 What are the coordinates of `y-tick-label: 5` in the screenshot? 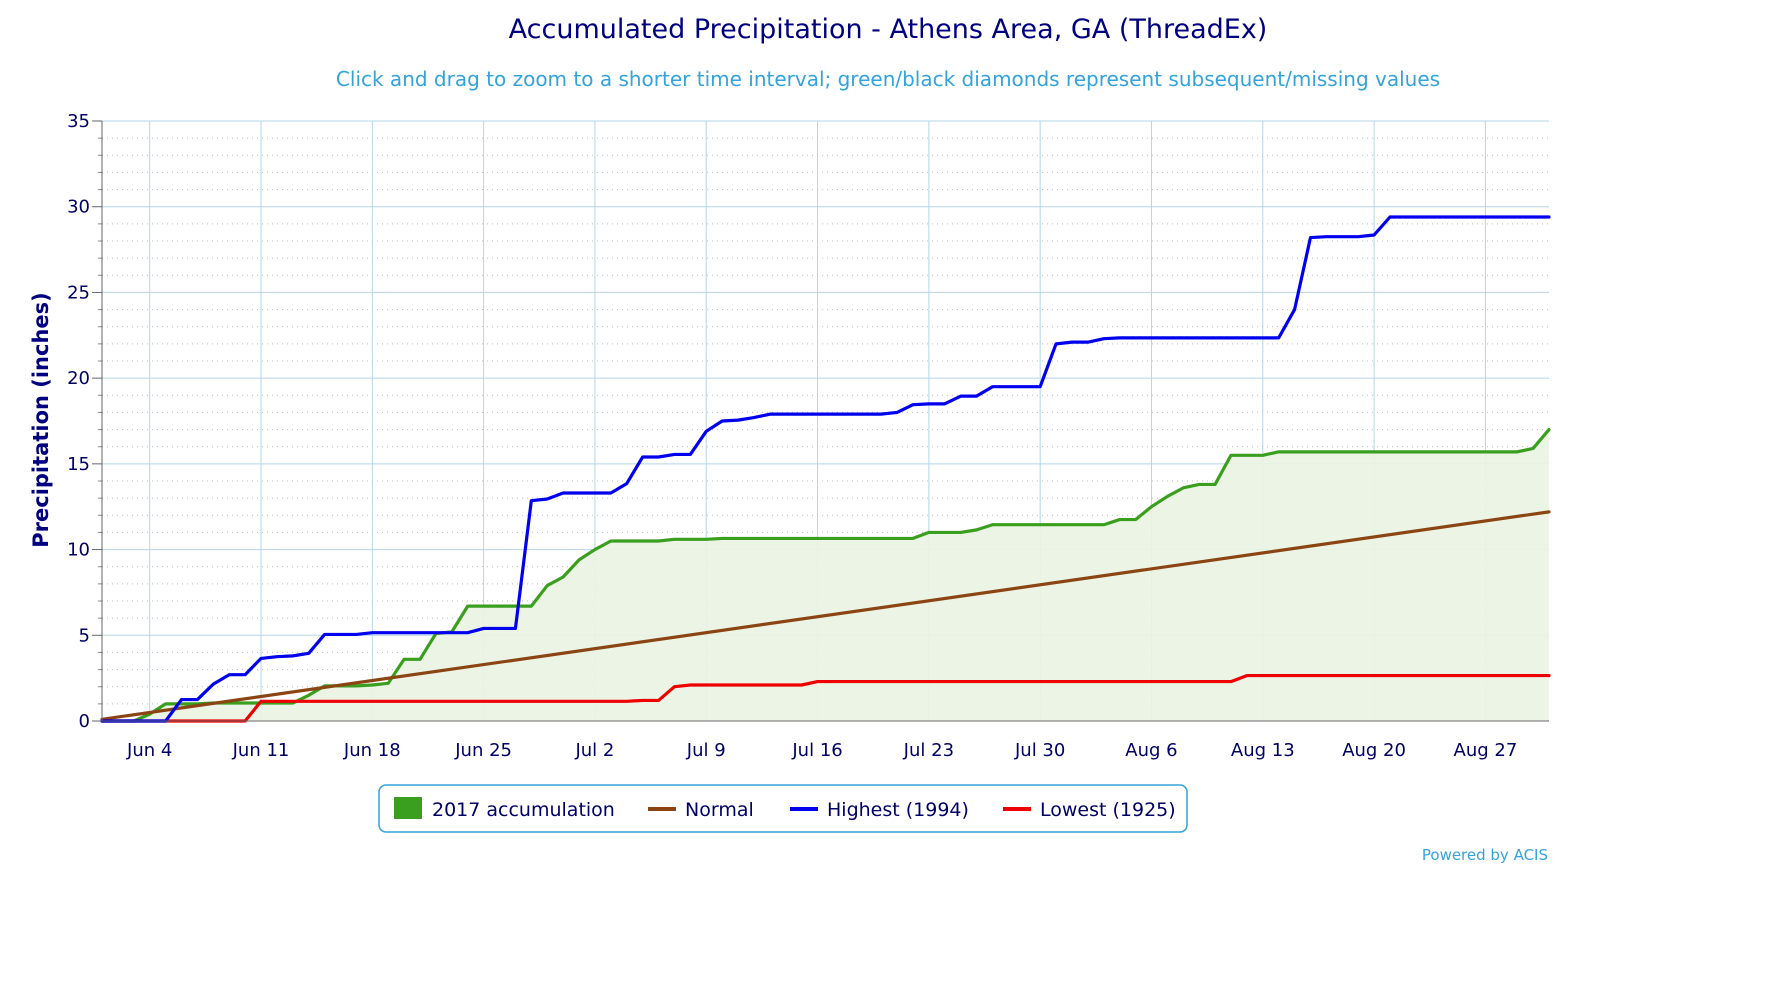 It's located at (84, 635).